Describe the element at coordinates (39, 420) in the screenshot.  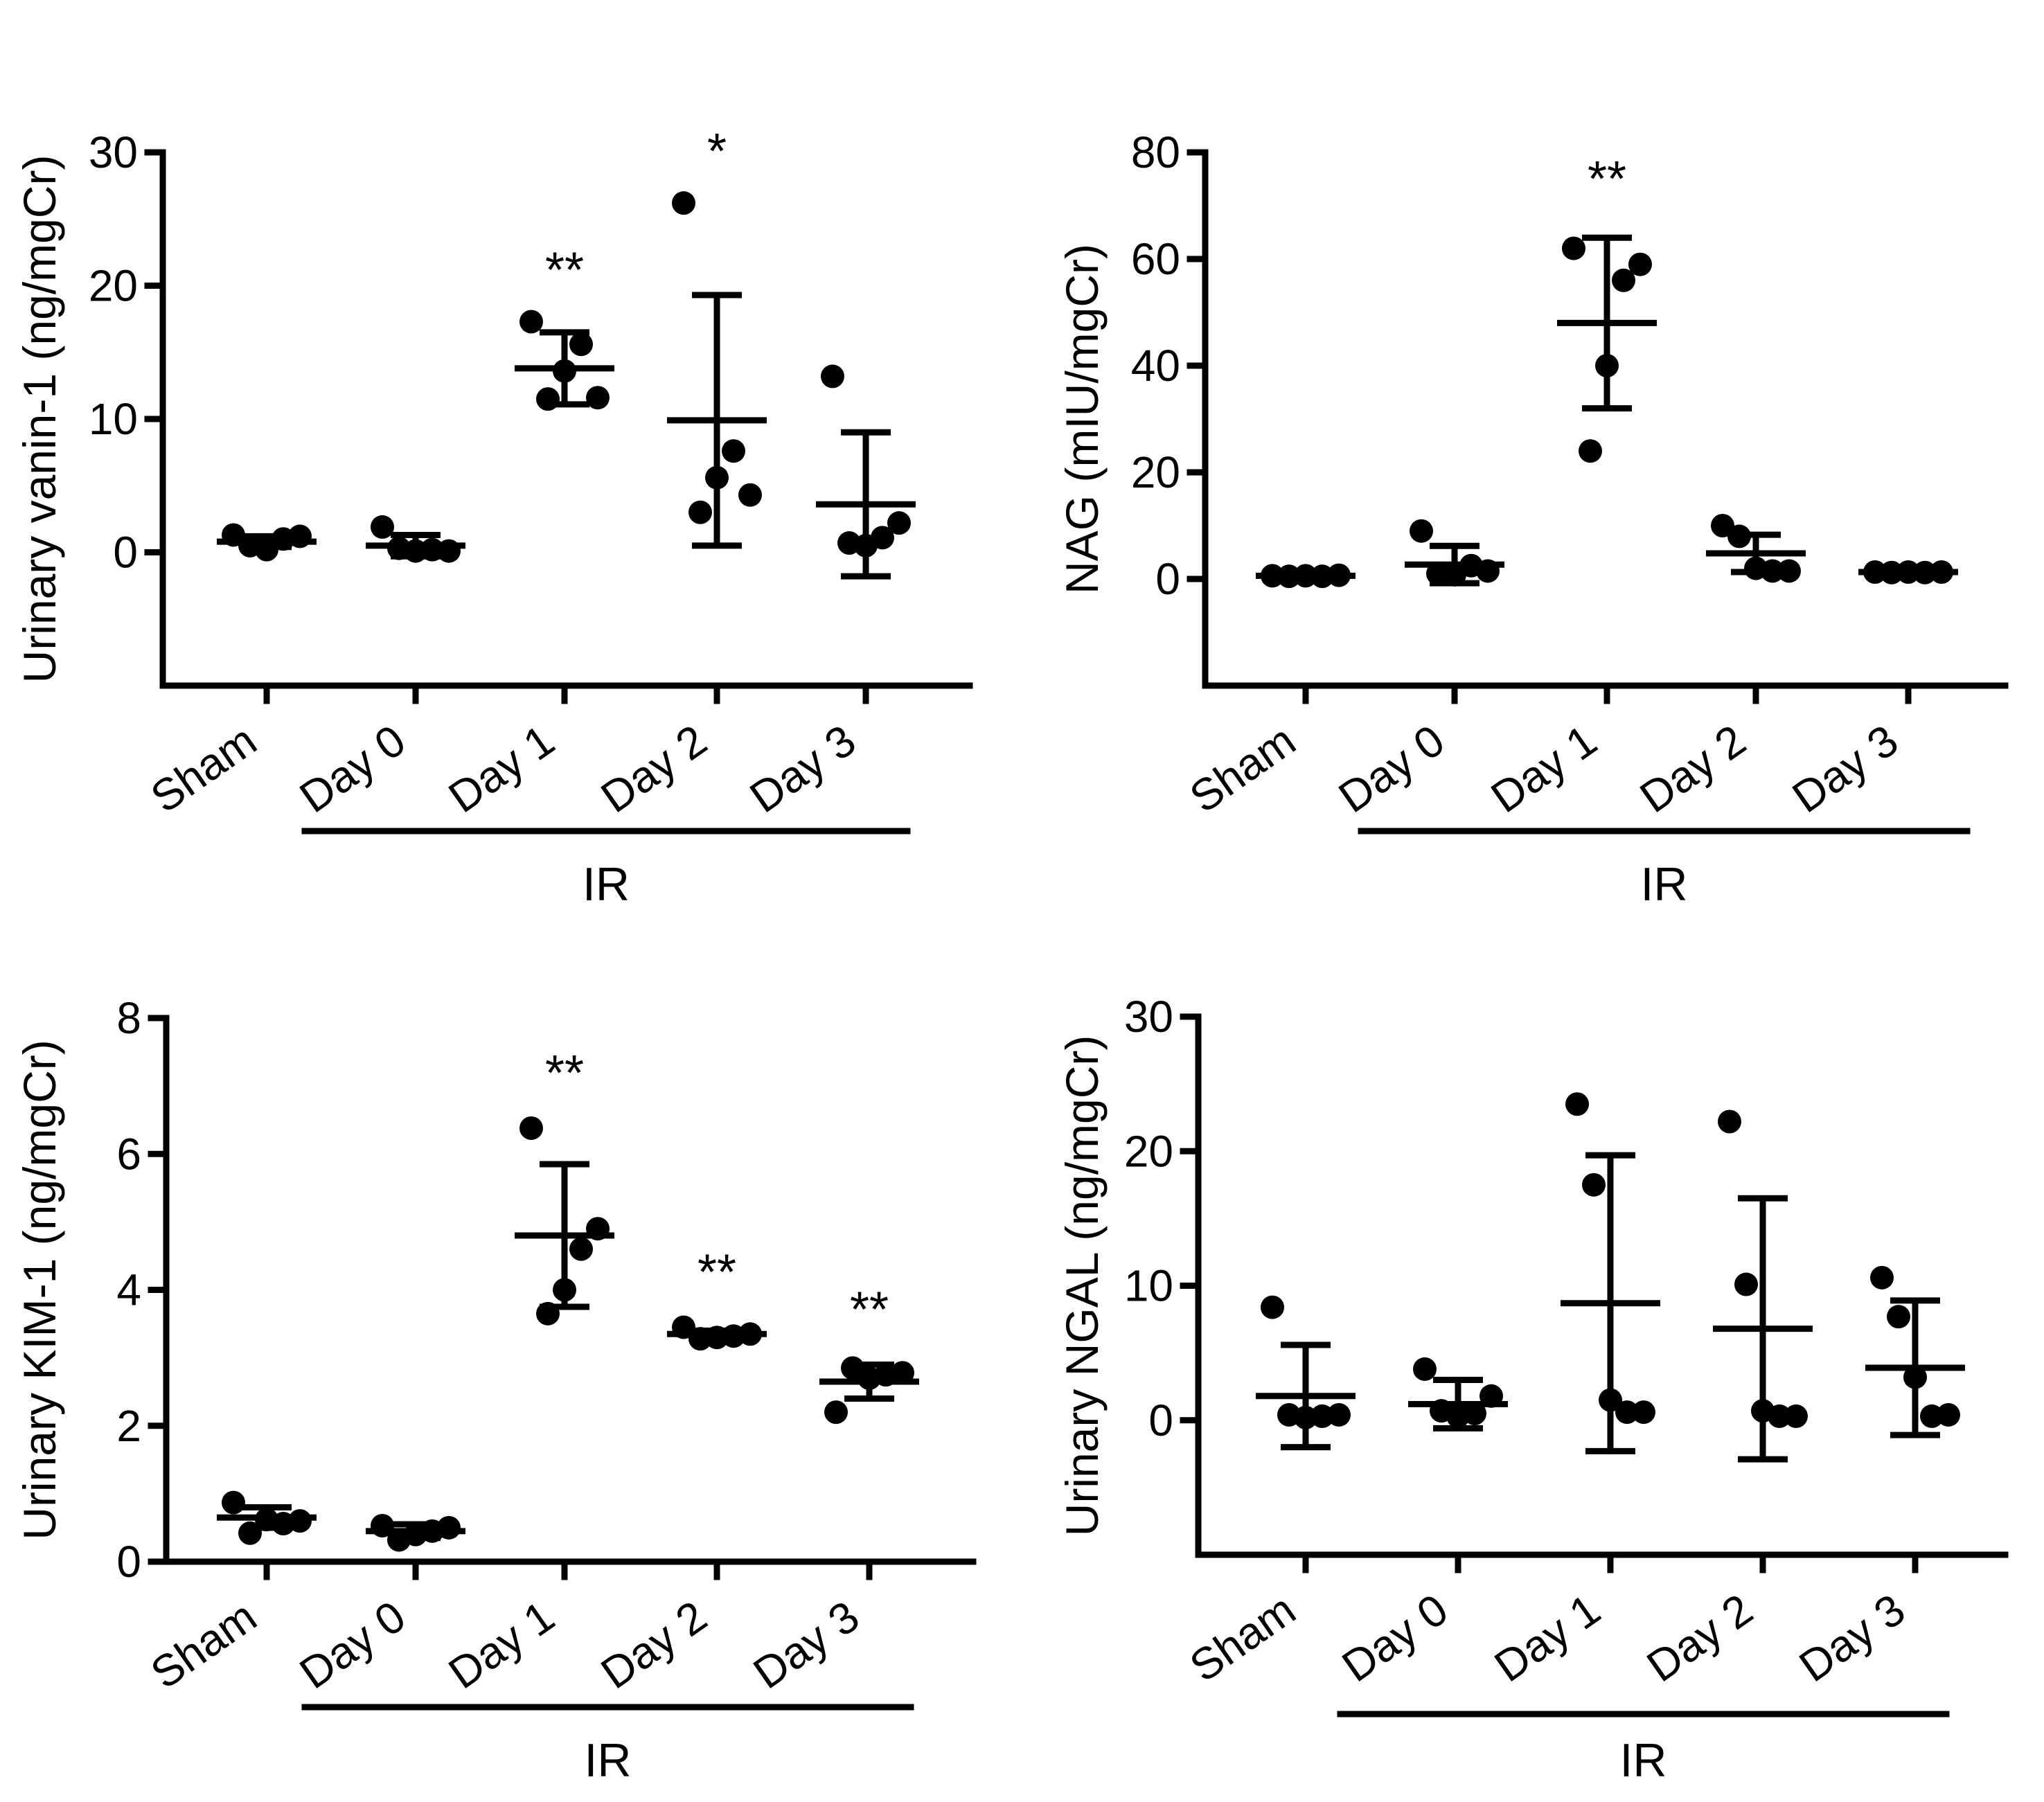
I see `y-axis-title: Urinary vanin-1 (ng/mgCr)` at that location.